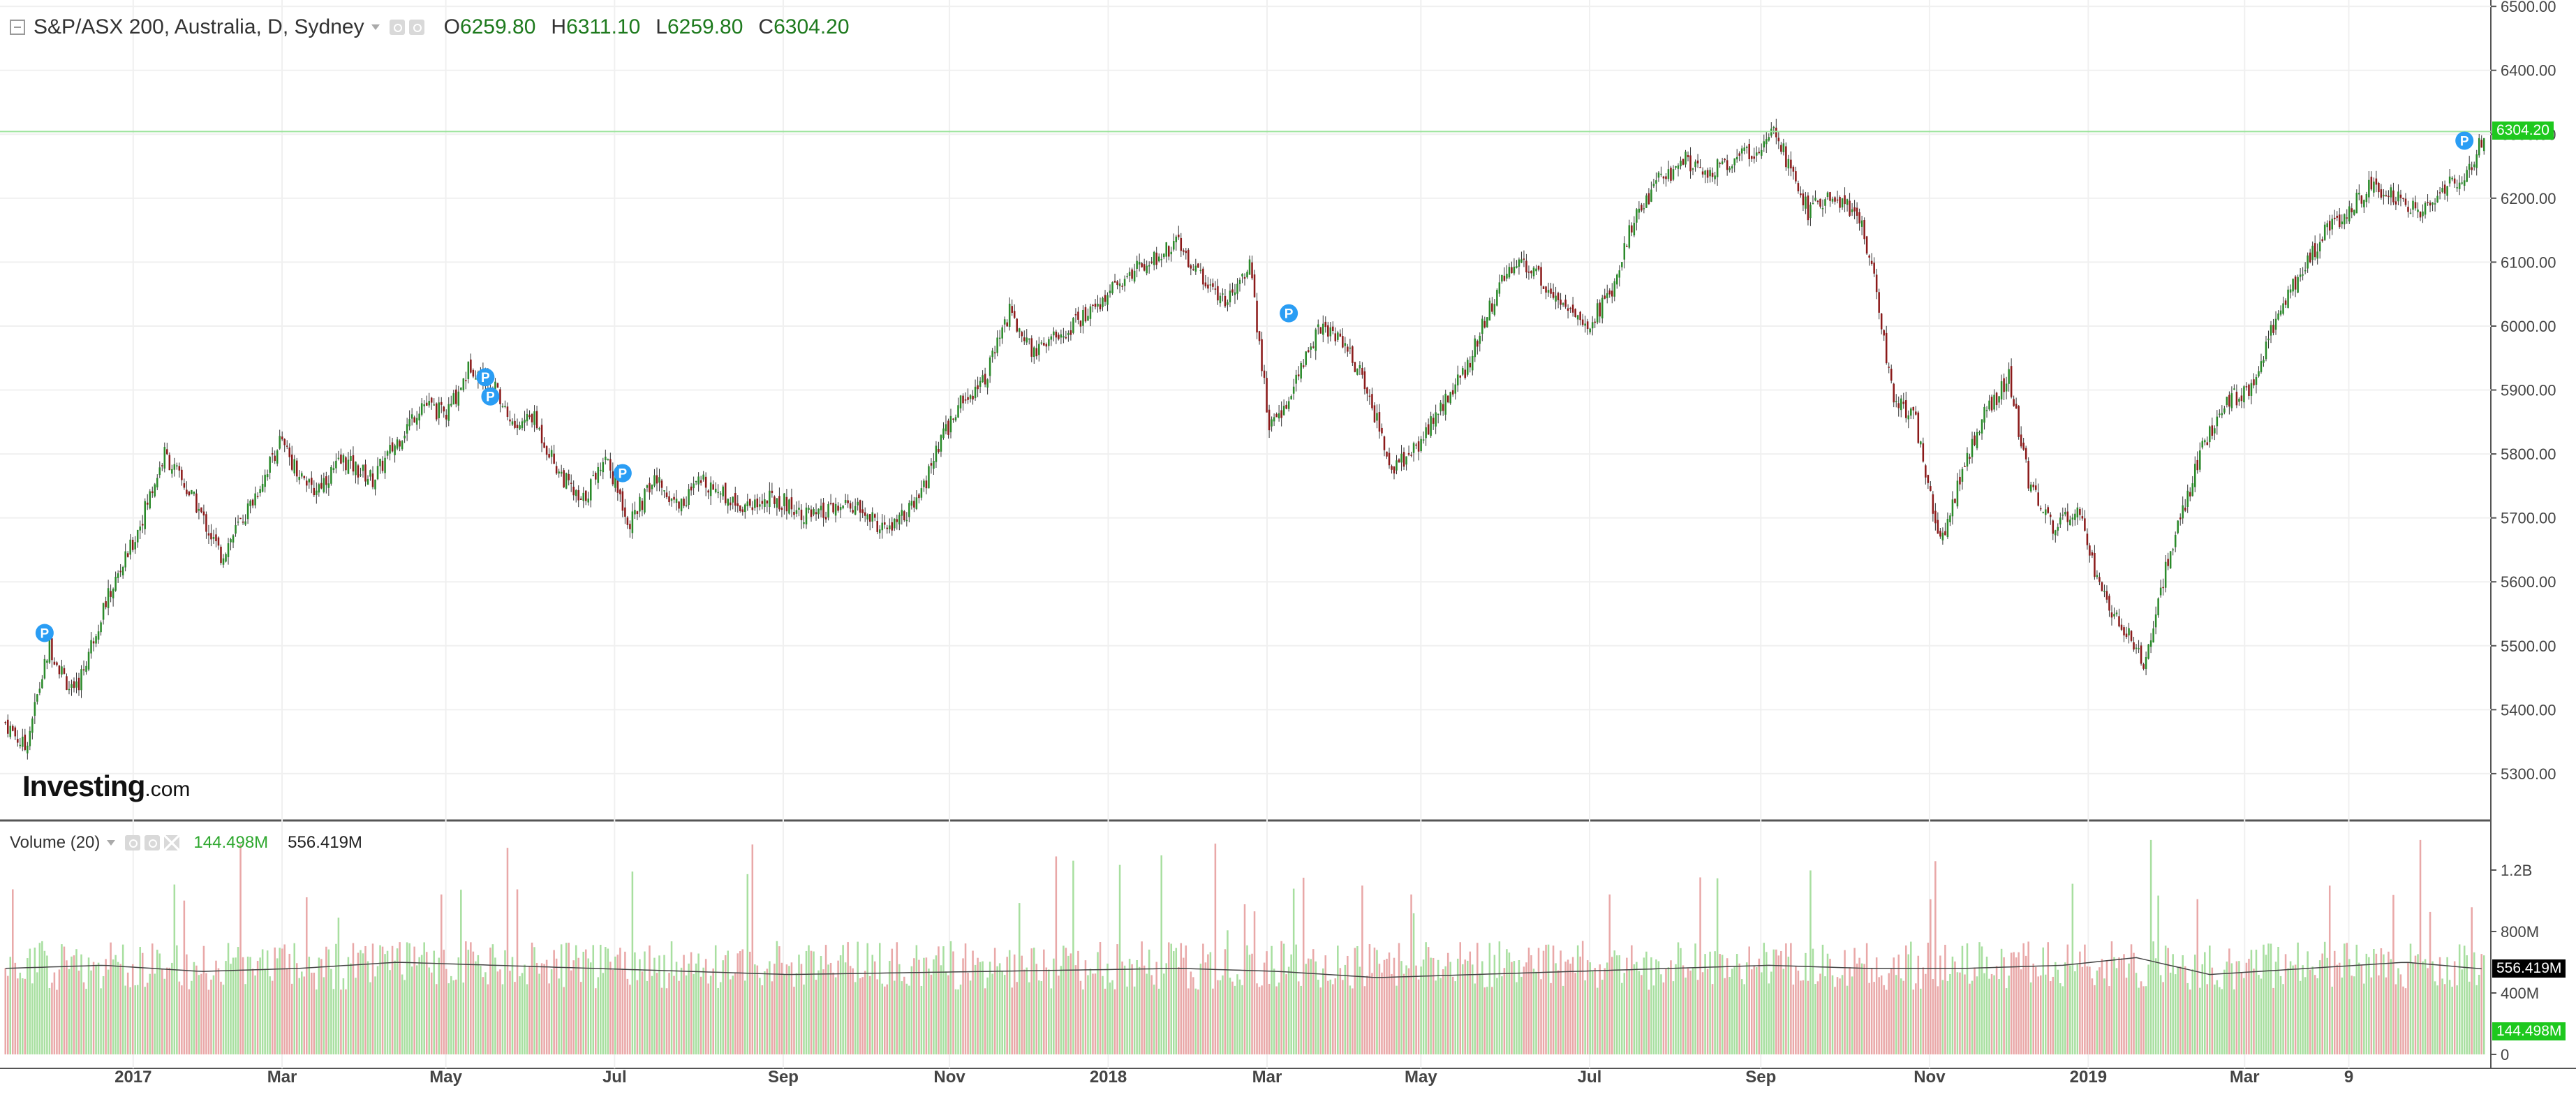 The height and width of the screenshot is (1097, 2576). Describe the element at coordinates (485, 378) in the screenshot. I see `marker-p-icon` at that location.